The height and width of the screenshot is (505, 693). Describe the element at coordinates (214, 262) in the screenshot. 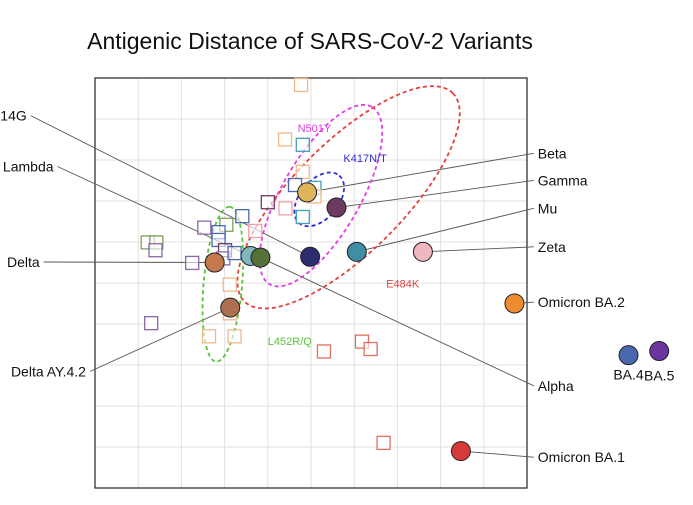

I see `variant-point-delta` at that location.